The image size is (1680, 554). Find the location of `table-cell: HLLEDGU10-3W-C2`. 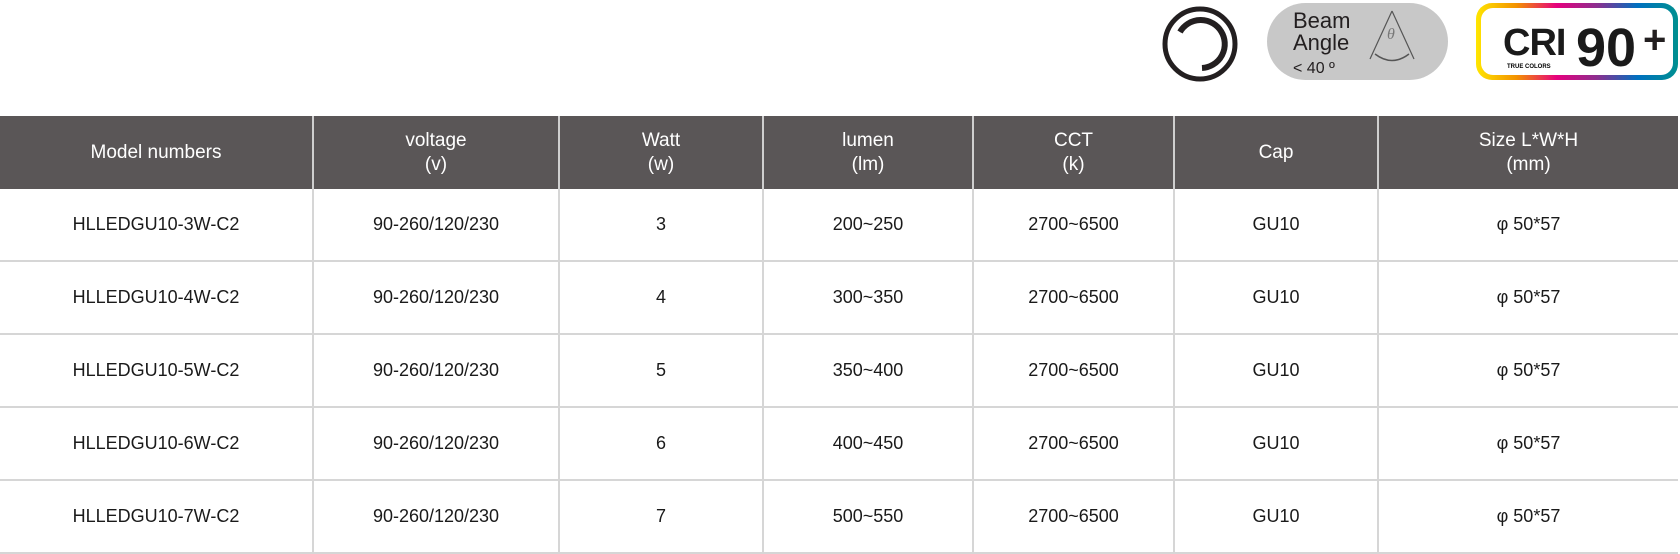

table-cell: HLLEDGU10-3W-C2 is located at coordinates (156, 225).